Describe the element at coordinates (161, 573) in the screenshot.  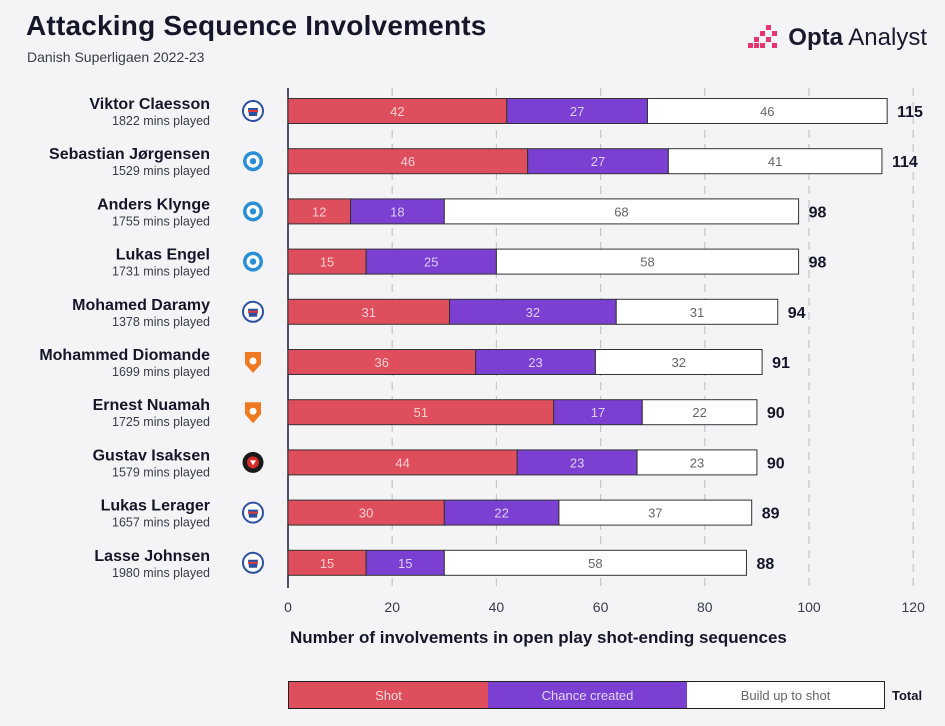
I see `minutes-played: 1980 mins played` at that location.